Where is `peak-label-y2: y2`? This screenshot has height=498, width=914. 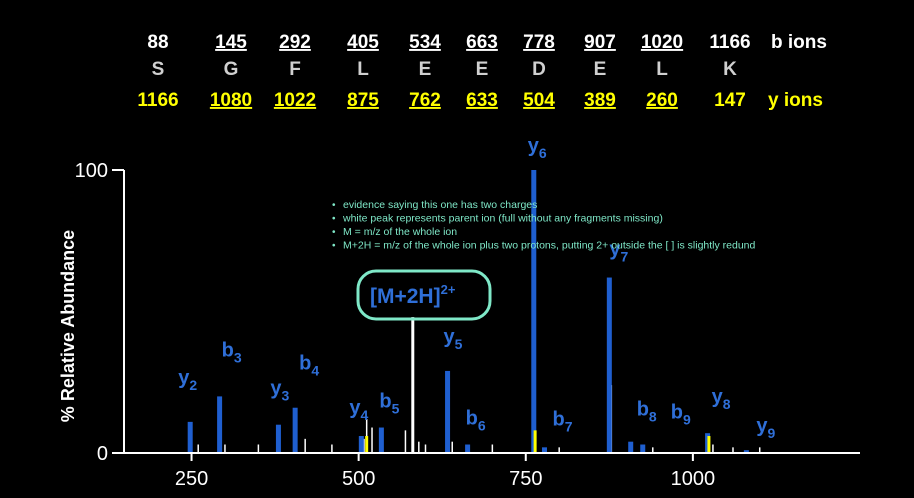
peak-label-y2: y2 is located at coordinates (187, 380).